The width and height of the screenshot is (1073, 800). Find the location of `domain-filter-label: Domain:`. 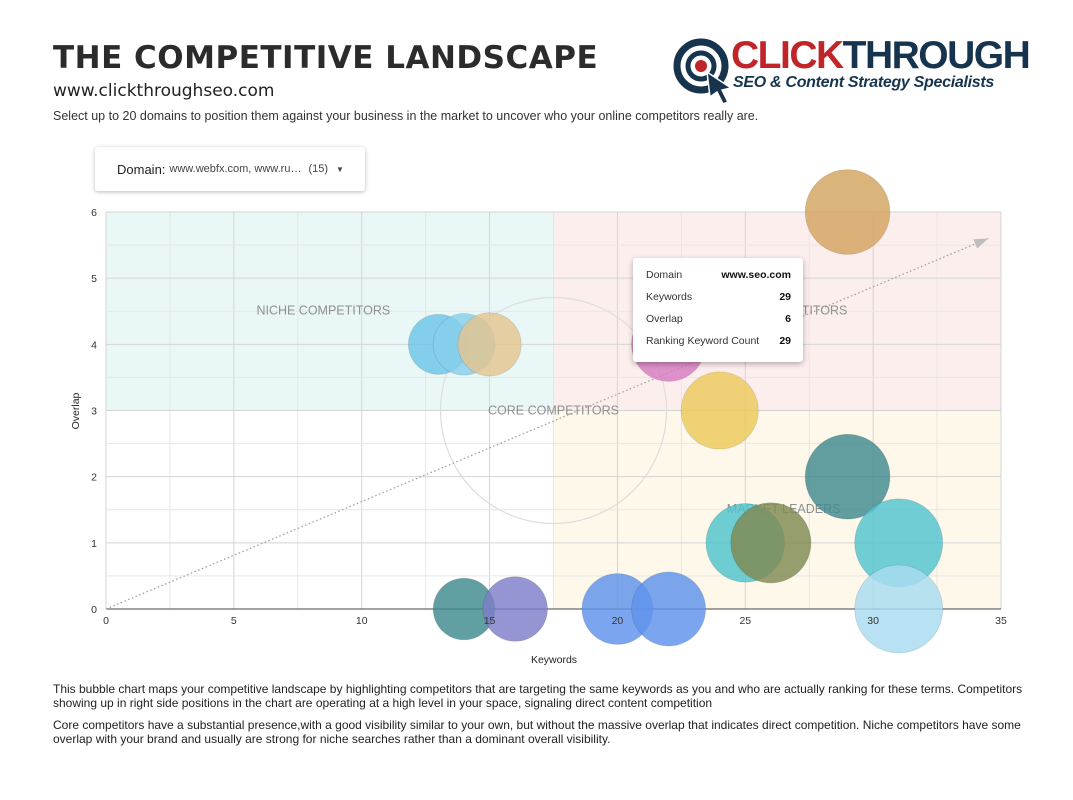

domain-filter-label: Domain: is located at coordinates (141, 169).